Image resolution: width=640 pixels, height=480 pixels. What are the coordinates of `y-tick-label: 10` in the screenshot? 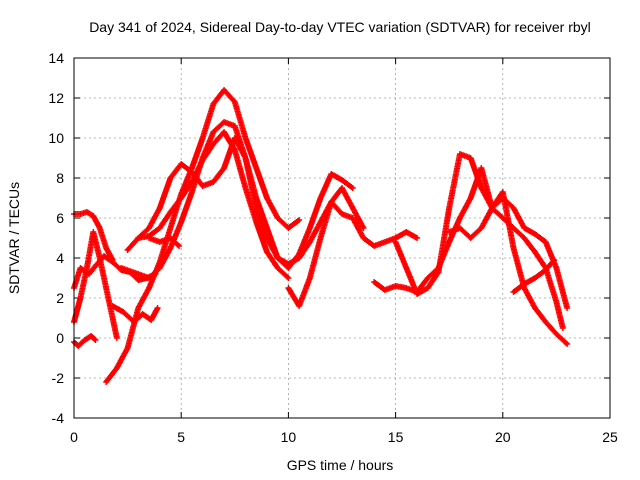 It's located at (56, 138).